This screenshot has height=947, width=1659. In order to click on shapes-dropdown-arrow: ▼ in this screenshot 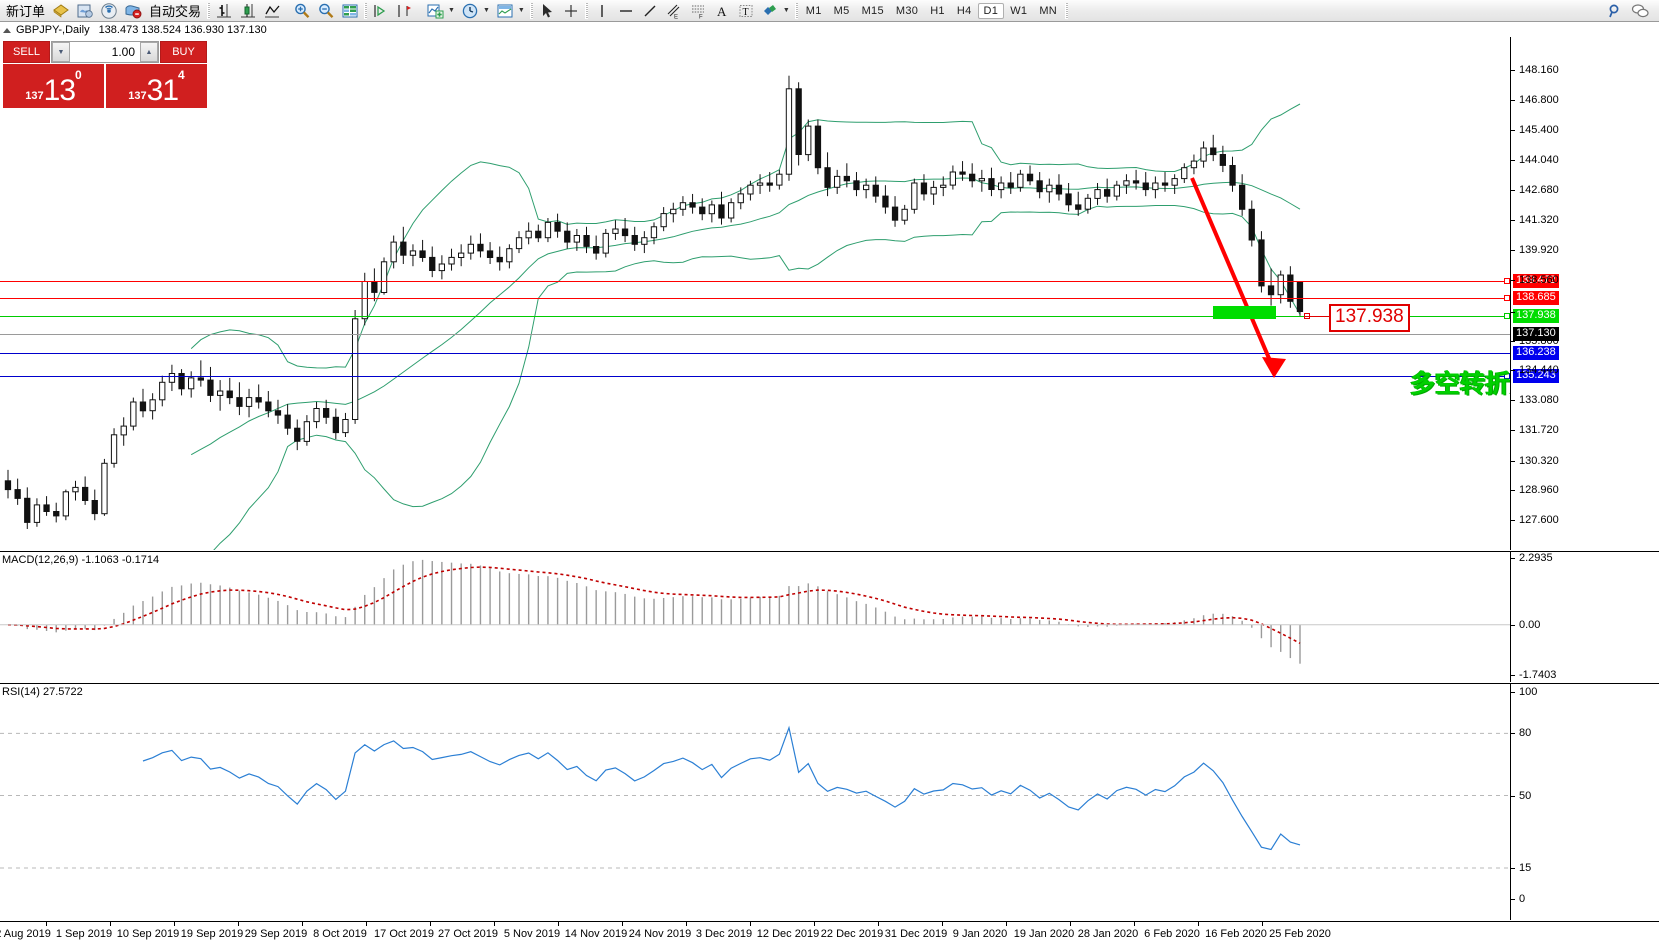, I will do `click(786, 10)`.